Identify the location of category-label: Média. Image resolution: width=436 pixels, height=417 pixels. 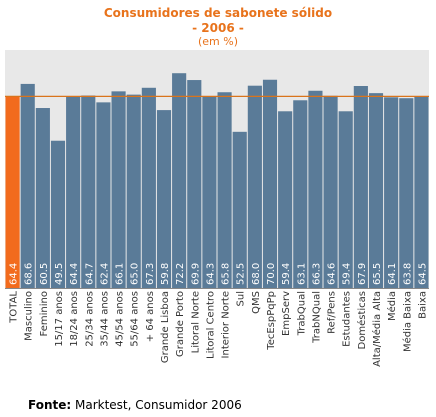
(392, 306).